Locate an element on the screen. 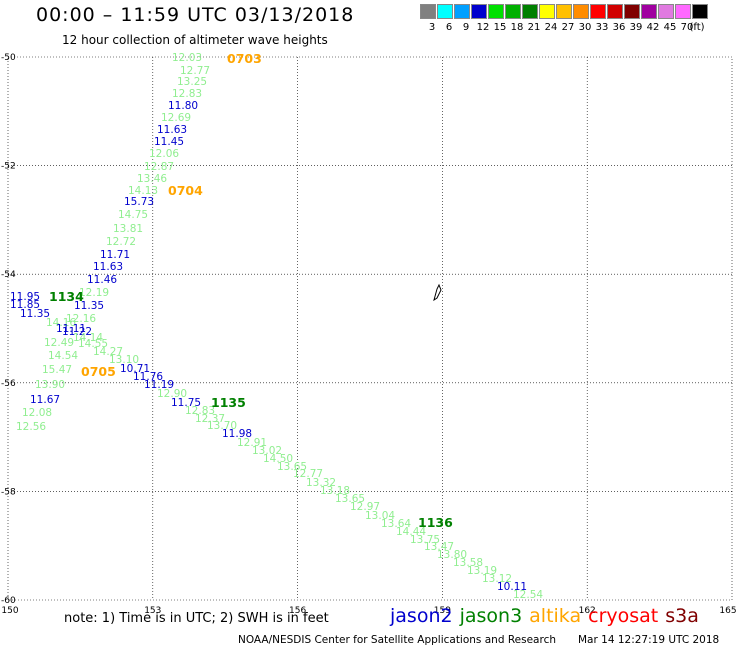 The height and width of the screenshot is (650, 740). island-outline is located at coordinates (437, 292).